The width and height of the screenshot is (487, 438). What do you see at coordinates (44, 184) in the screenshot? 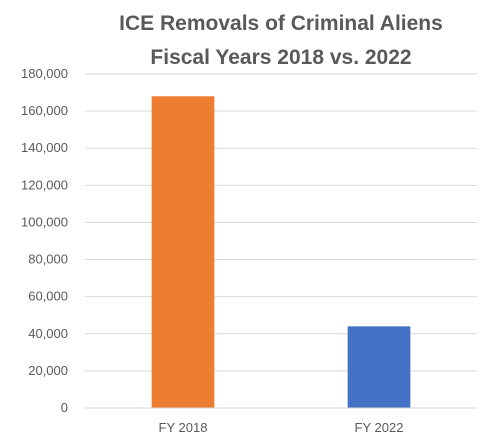
I see `y-tick-label: 120,000` at bounding box center [44, 184].